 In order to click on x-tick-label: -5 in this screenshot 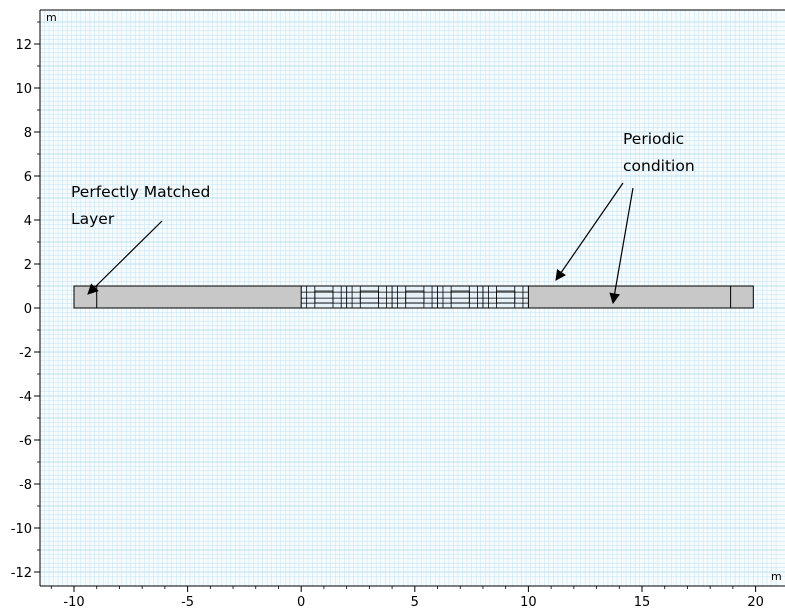, I will do `click(187, 602)`.